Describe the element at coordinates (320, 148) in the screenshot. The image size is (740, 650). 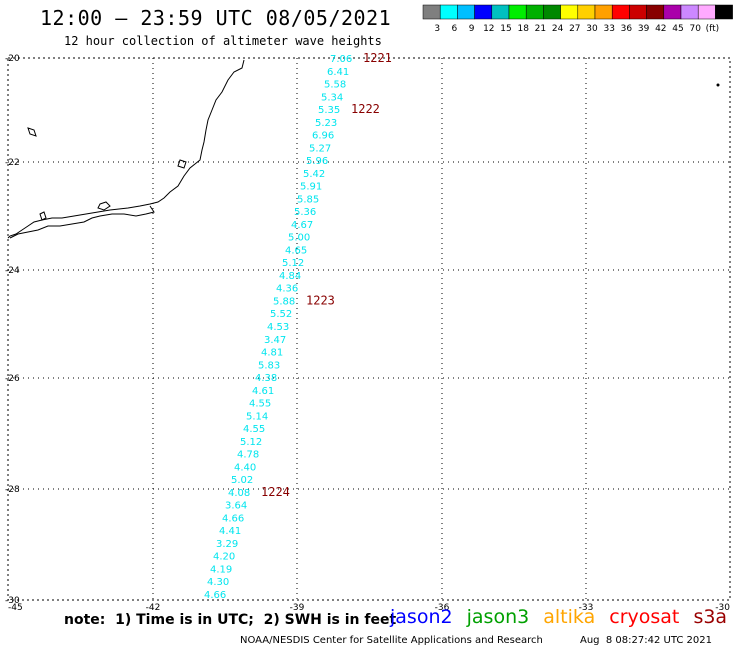
I see `swh-value: 5.27` at that location.